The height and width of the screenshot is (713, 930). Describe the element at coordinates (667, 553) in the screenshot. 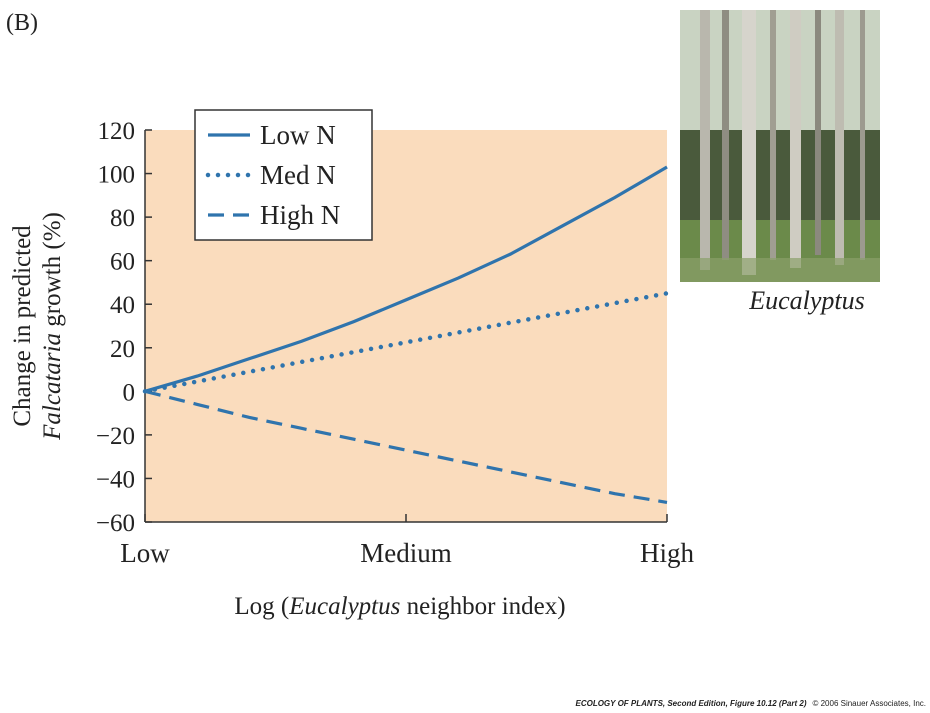

I see `x-tick-label: High` at that location.